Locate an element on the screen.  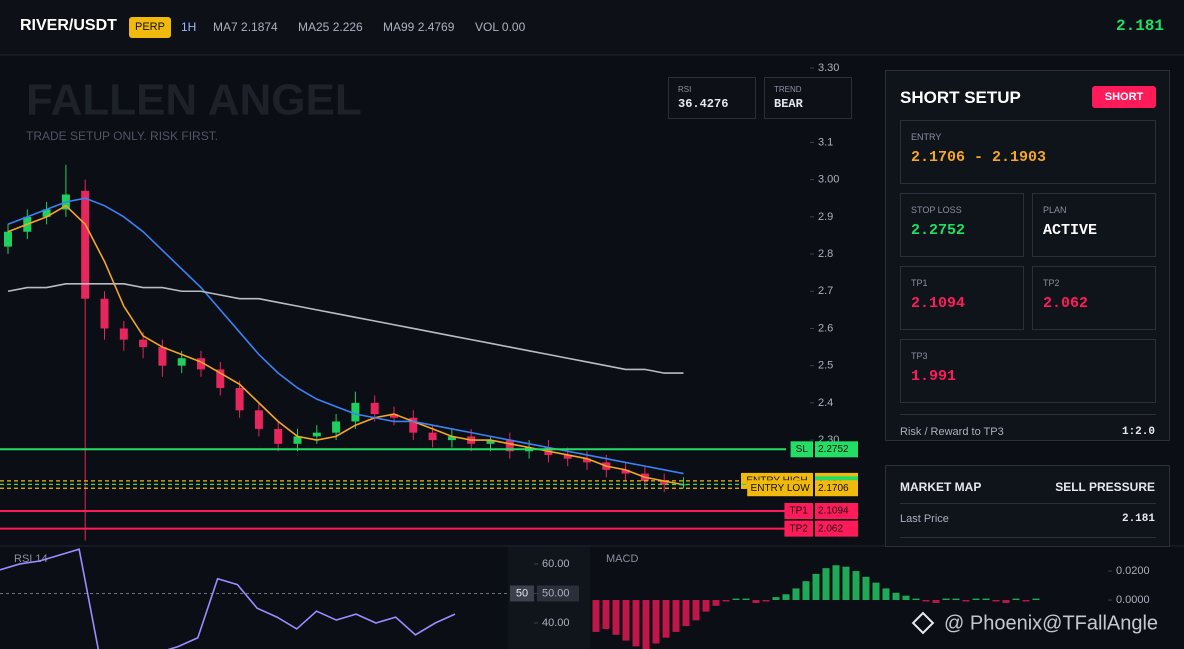
tick-box is located at coordinates (558, 593).